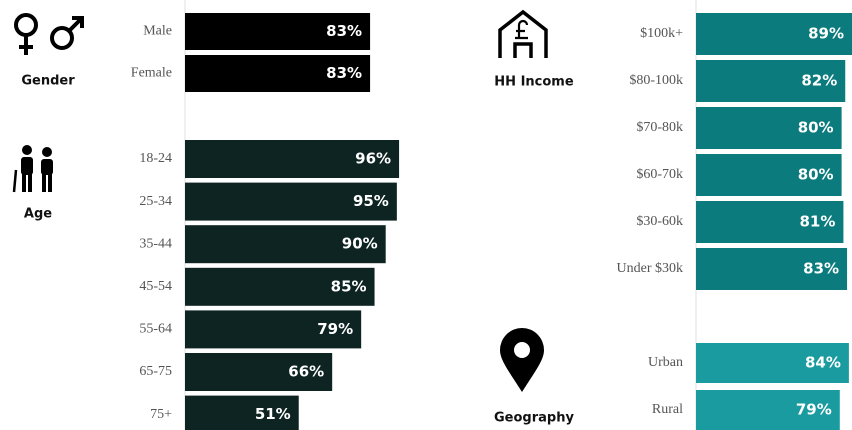 This screenshot has width=852, height=430. Describe the element at coordinates (48, 81) in the screenshot. I see `panel-title: Gender` at that location.